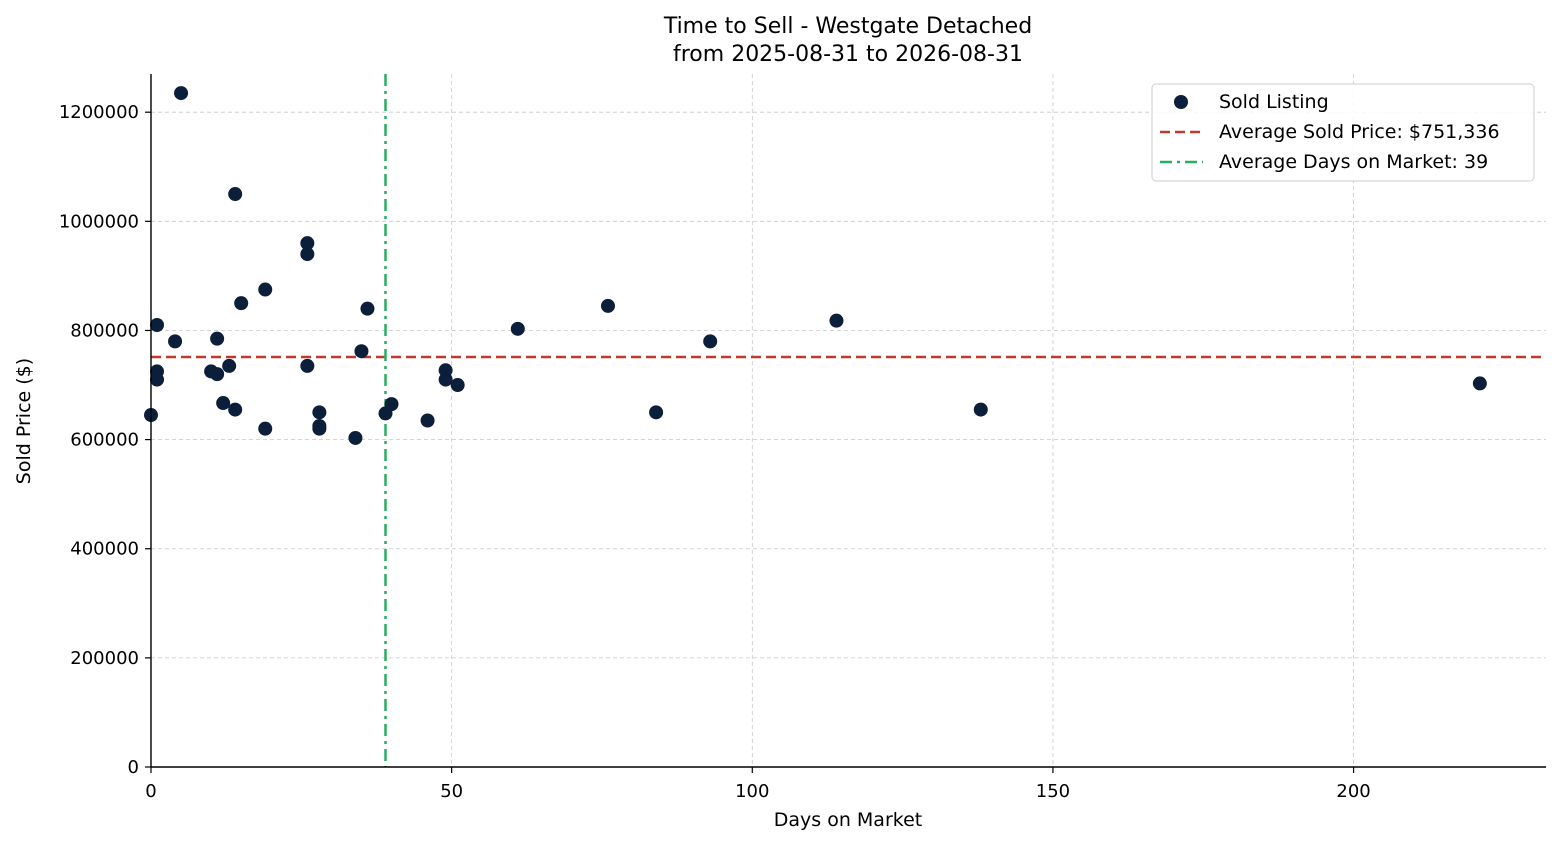 This screenshot has height=845, width=1560. Describe the element at coordinates (848, 54) in the screenshot. I see `chart-subtitle: from 2025-08-31 to 2026-08-31` at that location.